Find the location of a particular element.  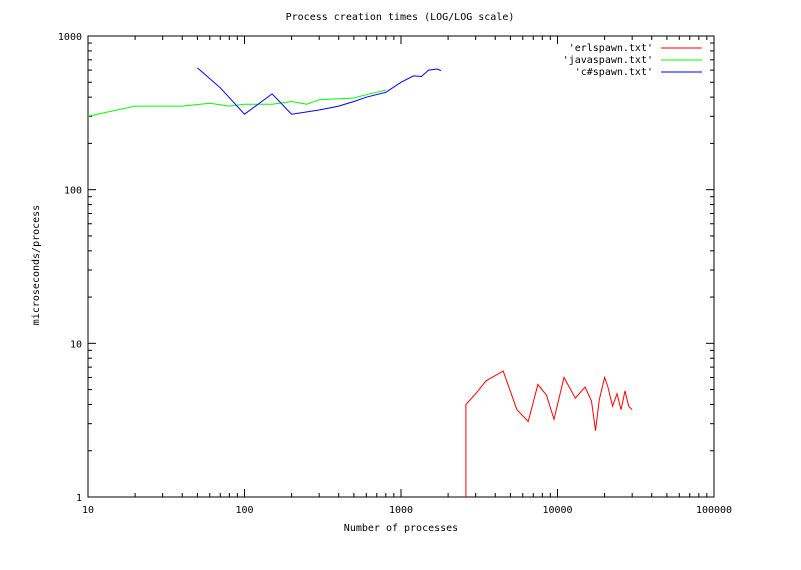

x-tick-label: 1000 is located at coordinates (401, 510).